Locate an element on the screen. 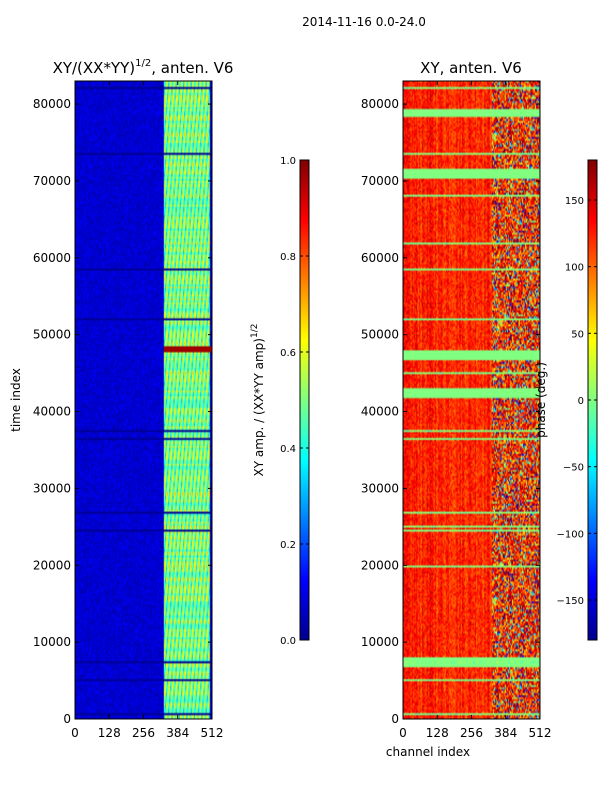 Image resolution: width=600 pixels, height=800 pixels. colorbar-tick-label: 0.0 is located at coordinates (288, 641).